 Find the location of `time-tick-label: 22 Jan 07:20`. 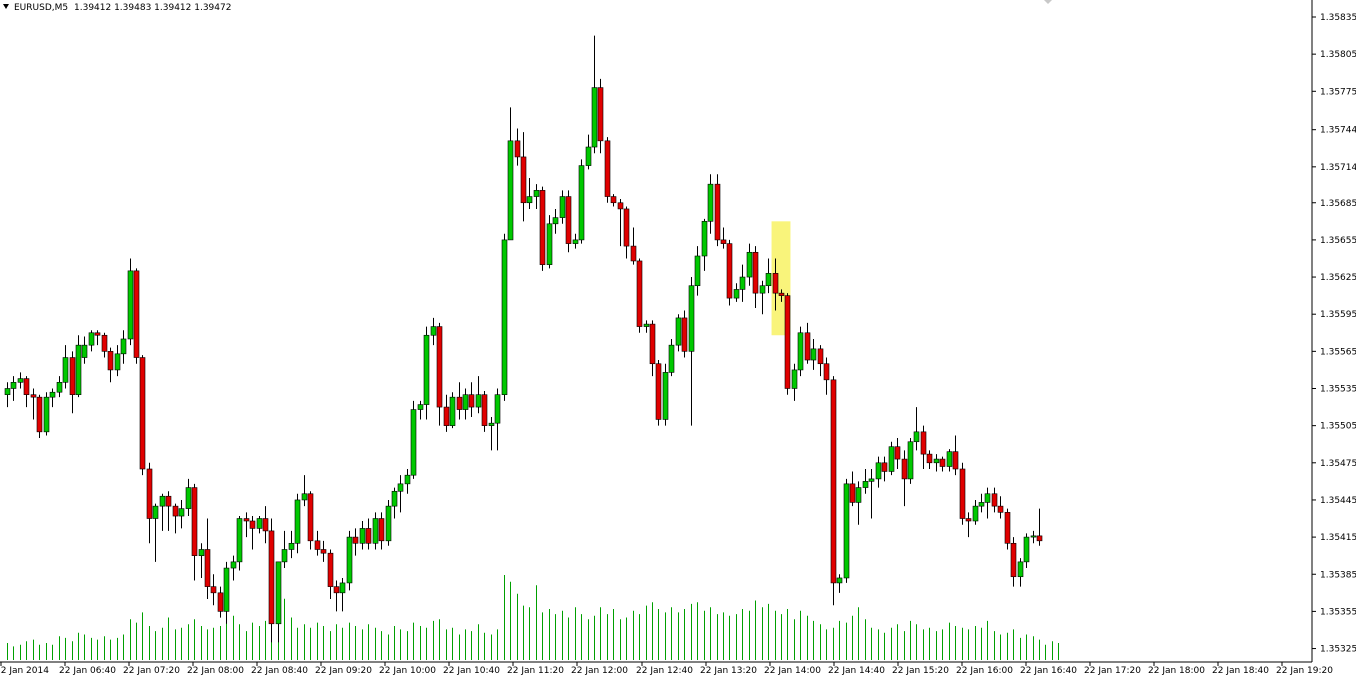

time-tick-label: 22 Jan 07:20 is located at coordinates (151, 671).